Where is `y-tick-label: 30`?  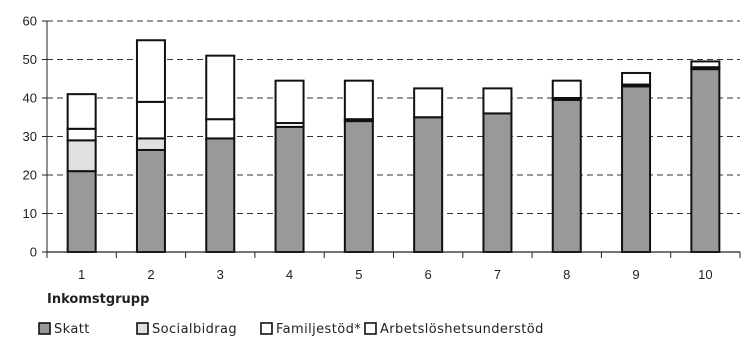
y-tick-label: 30 is located at coordinates (30, 136).